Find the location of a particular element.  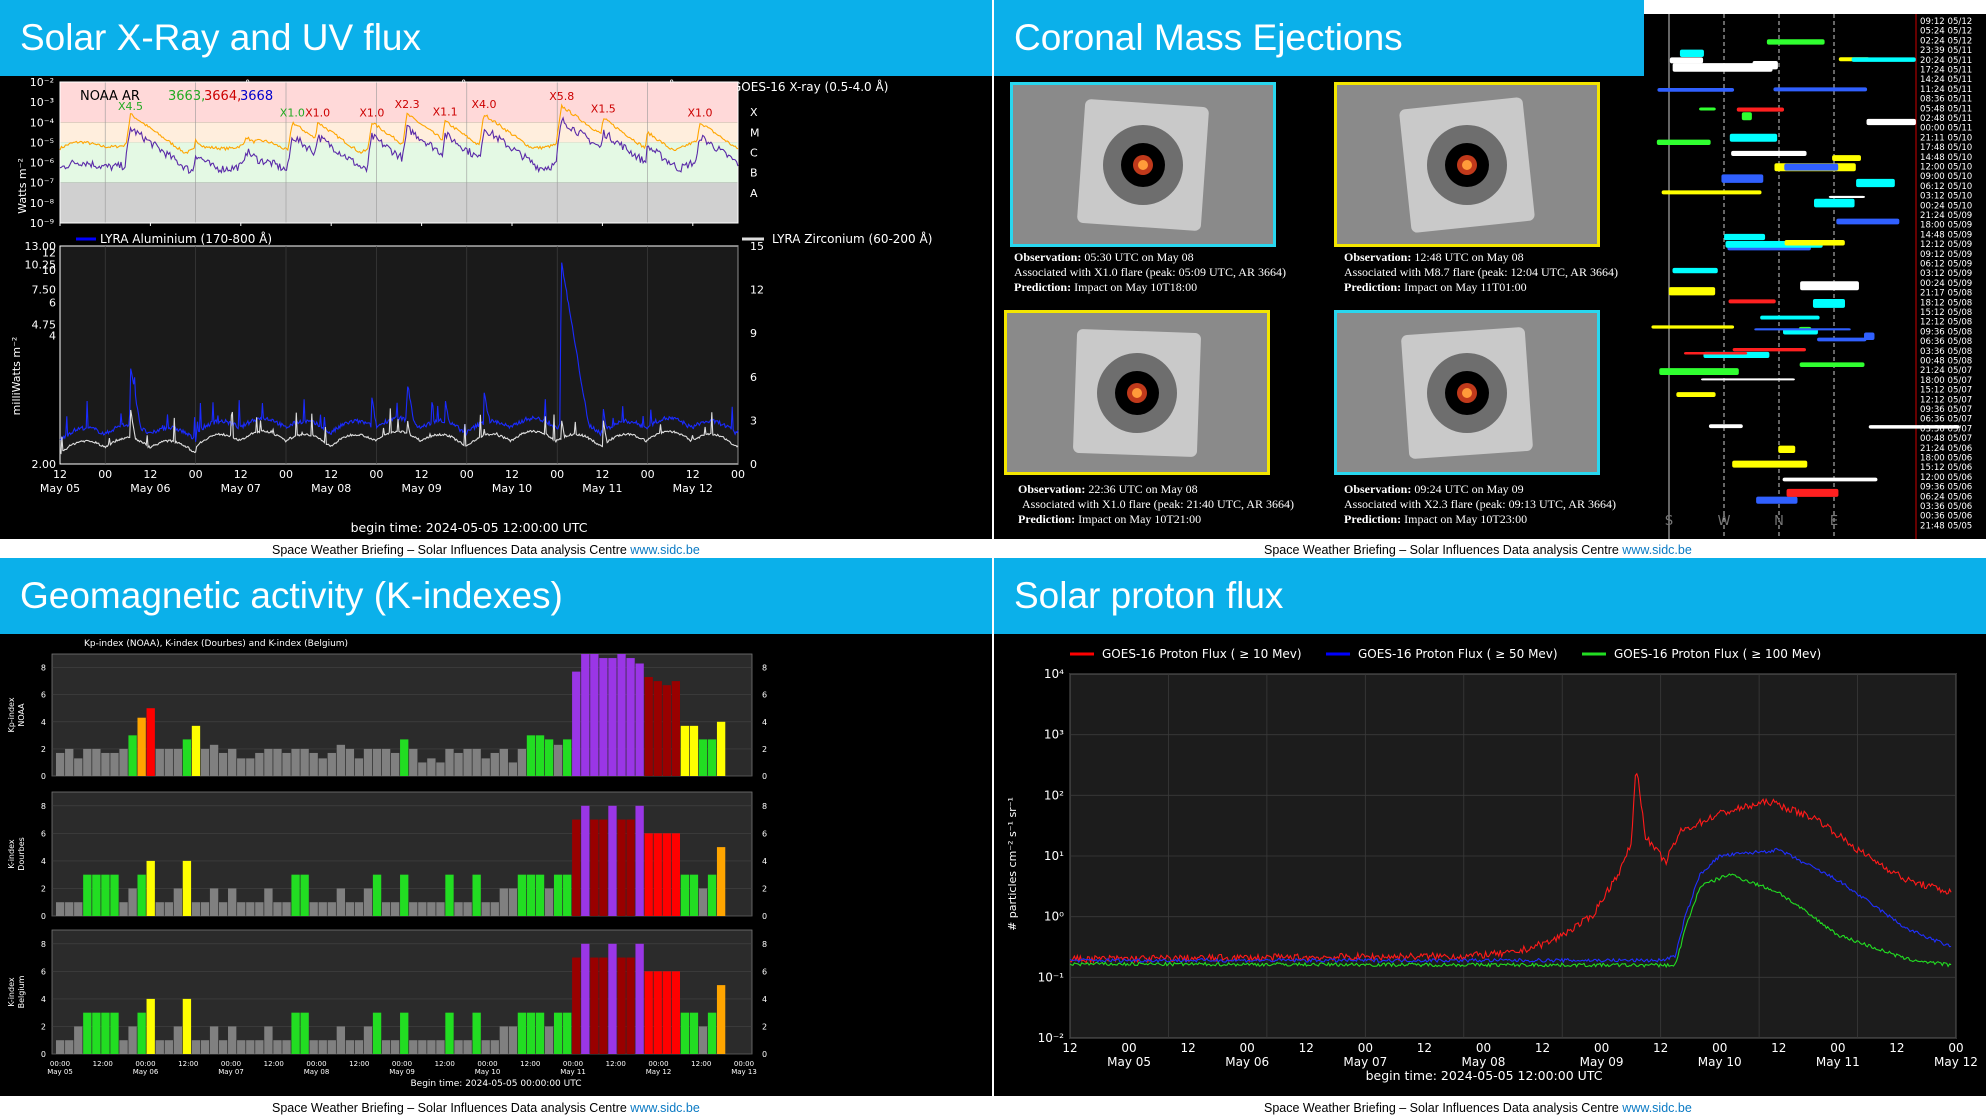

lyra-legend-al: LYRA Aluminium (170-800 Å) is located at coordinates (186, 238).